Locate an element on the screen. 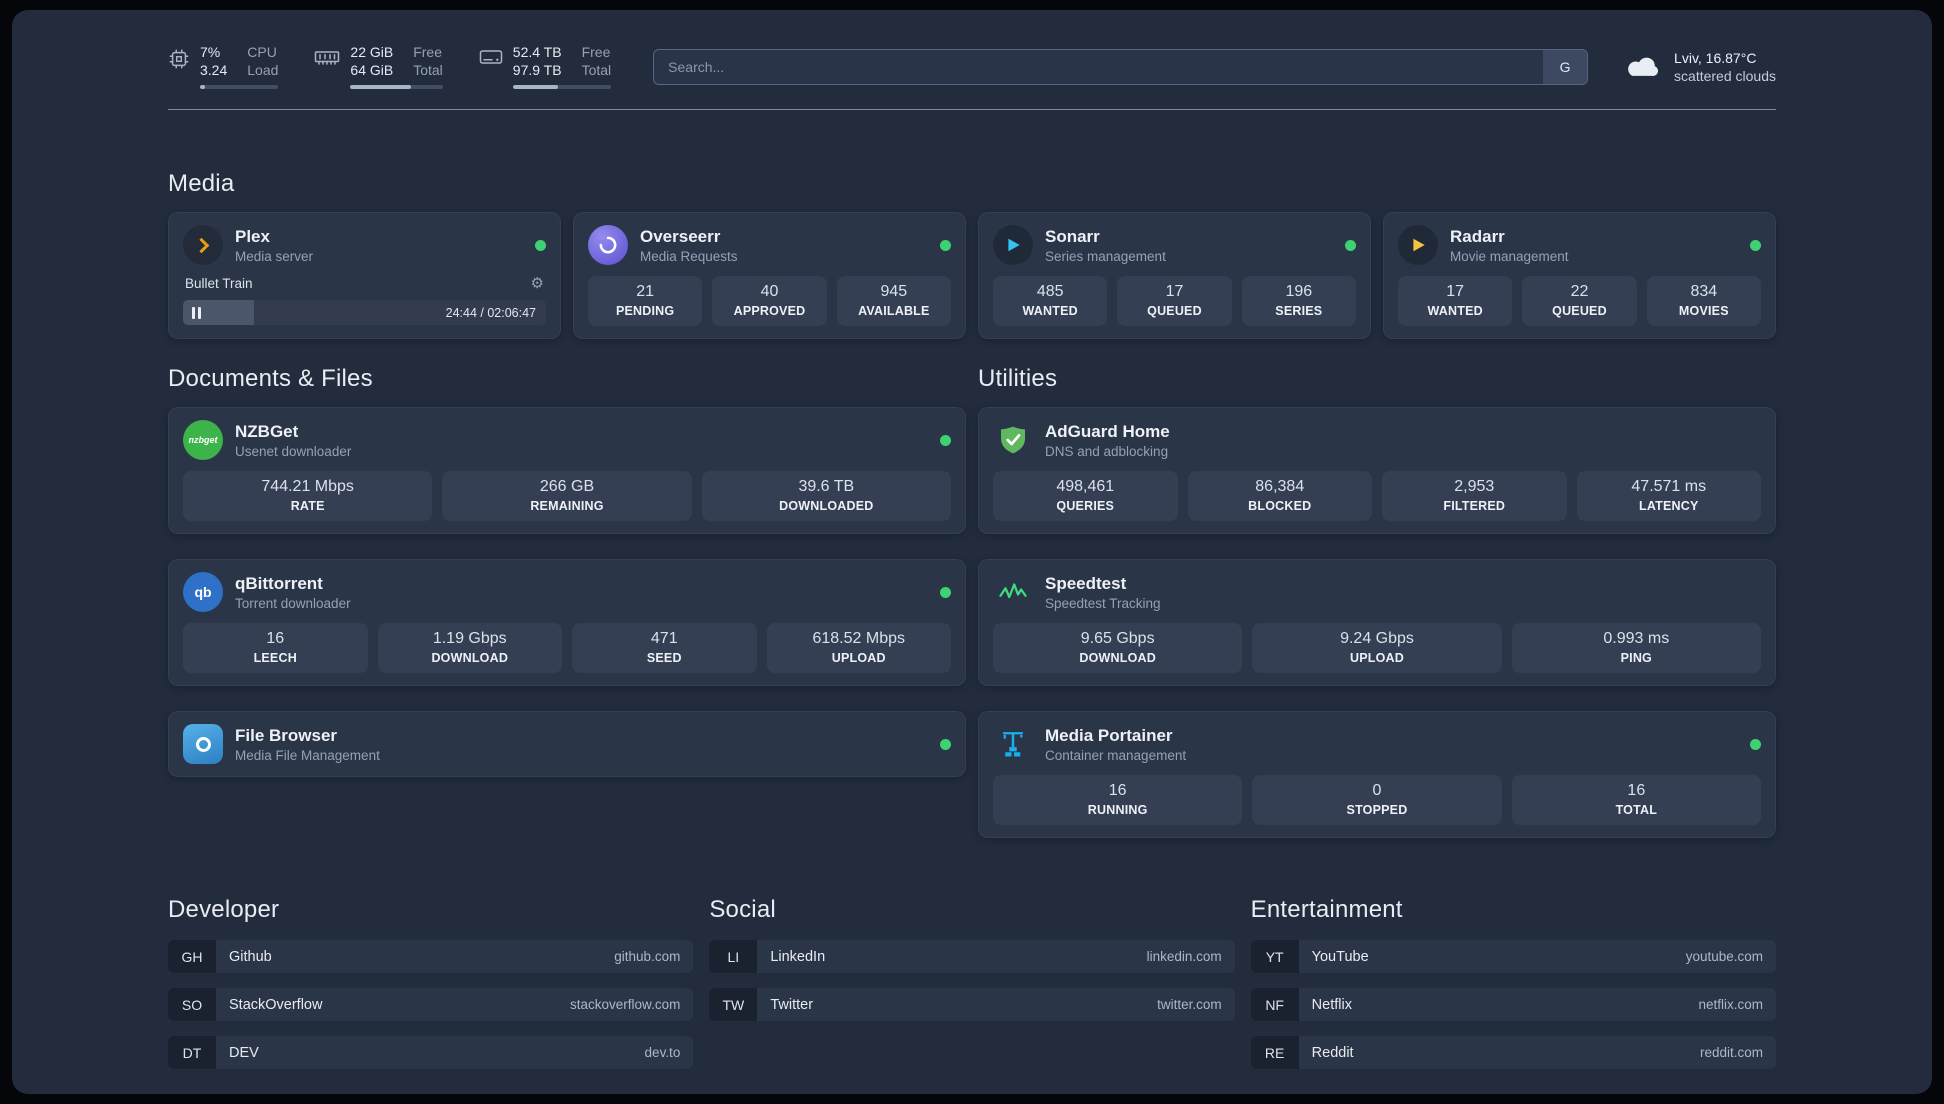 Image resolution: width=1944 pixels, height=1104 pixels. service-subtitle: Media File Management is located at coordinates (307, 755).